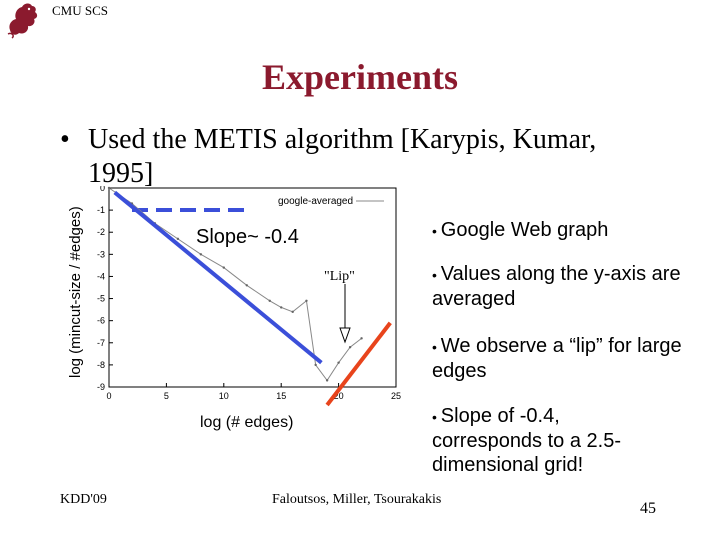 This screenshot has width=720, height=540. Describe the element at coordinates (520, 230) in the screenshot. I see `right-bullet-1: • Google Web graph` at that location.